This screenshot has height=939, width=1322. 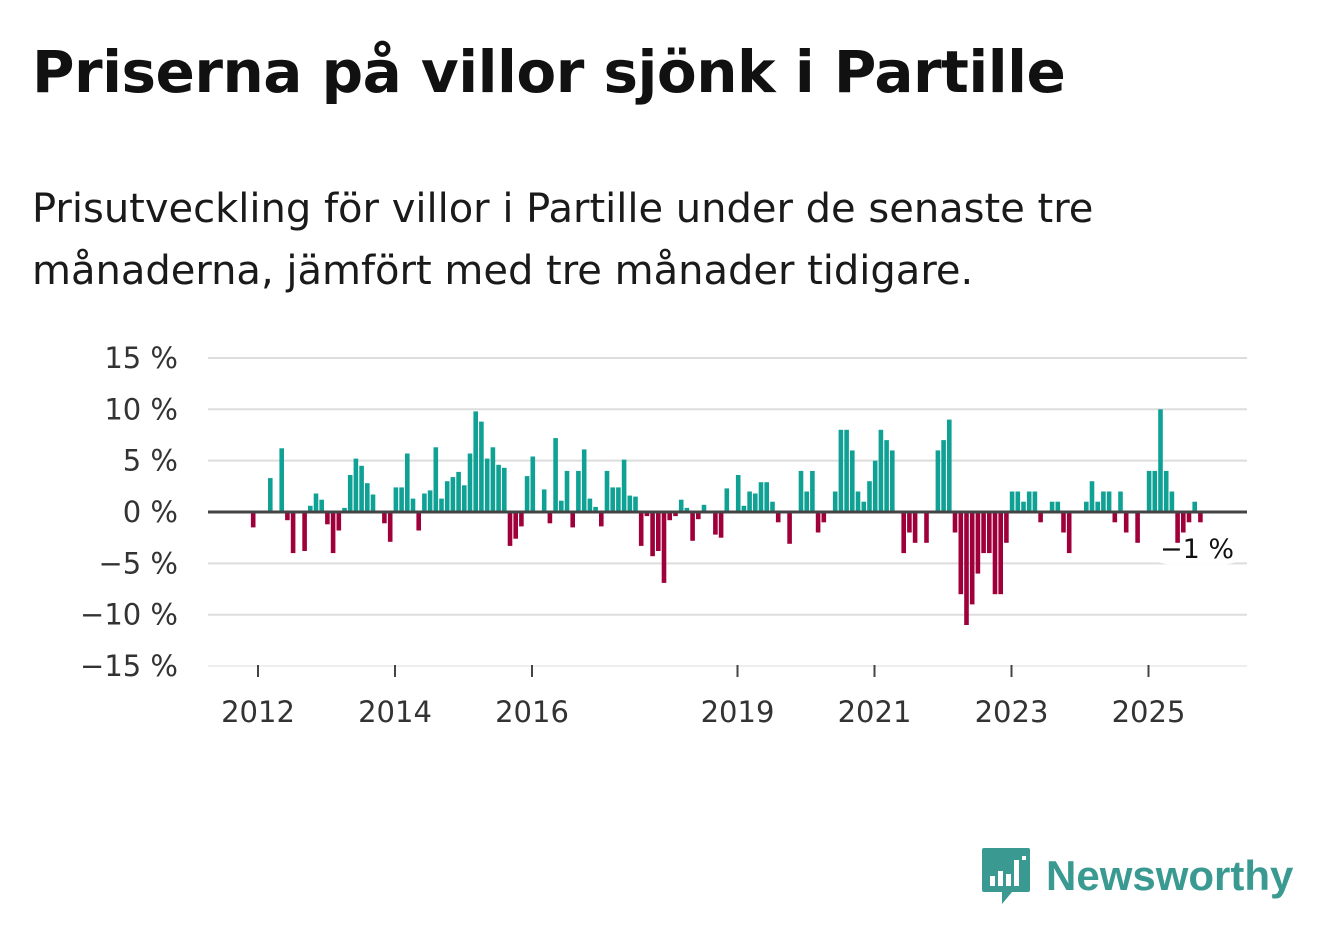 I want to click on annotation-halo, so click(x=1197, y=560).